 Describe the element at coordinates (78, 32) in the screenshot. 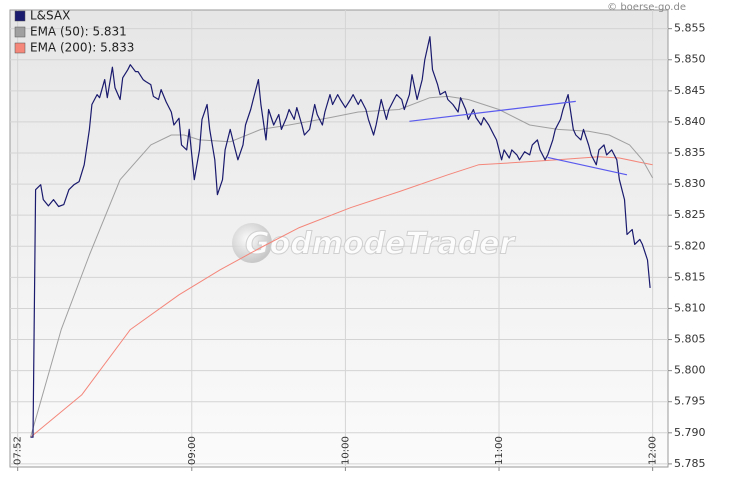

I see `legend-label: EMA (50): 5.831` at that location.